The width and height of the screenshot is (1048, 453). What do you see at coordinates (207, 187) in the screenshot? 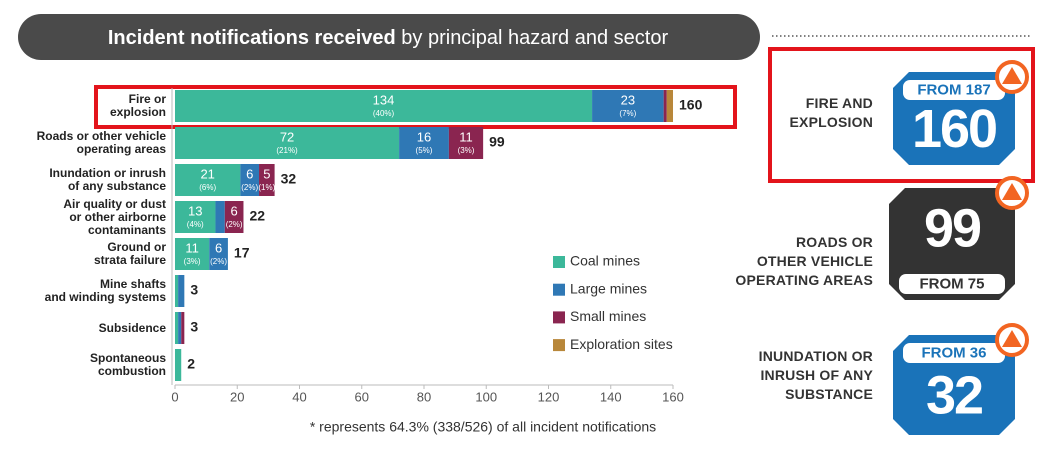
I see `percent-label: (6%)` at bounding box center [207, 187].